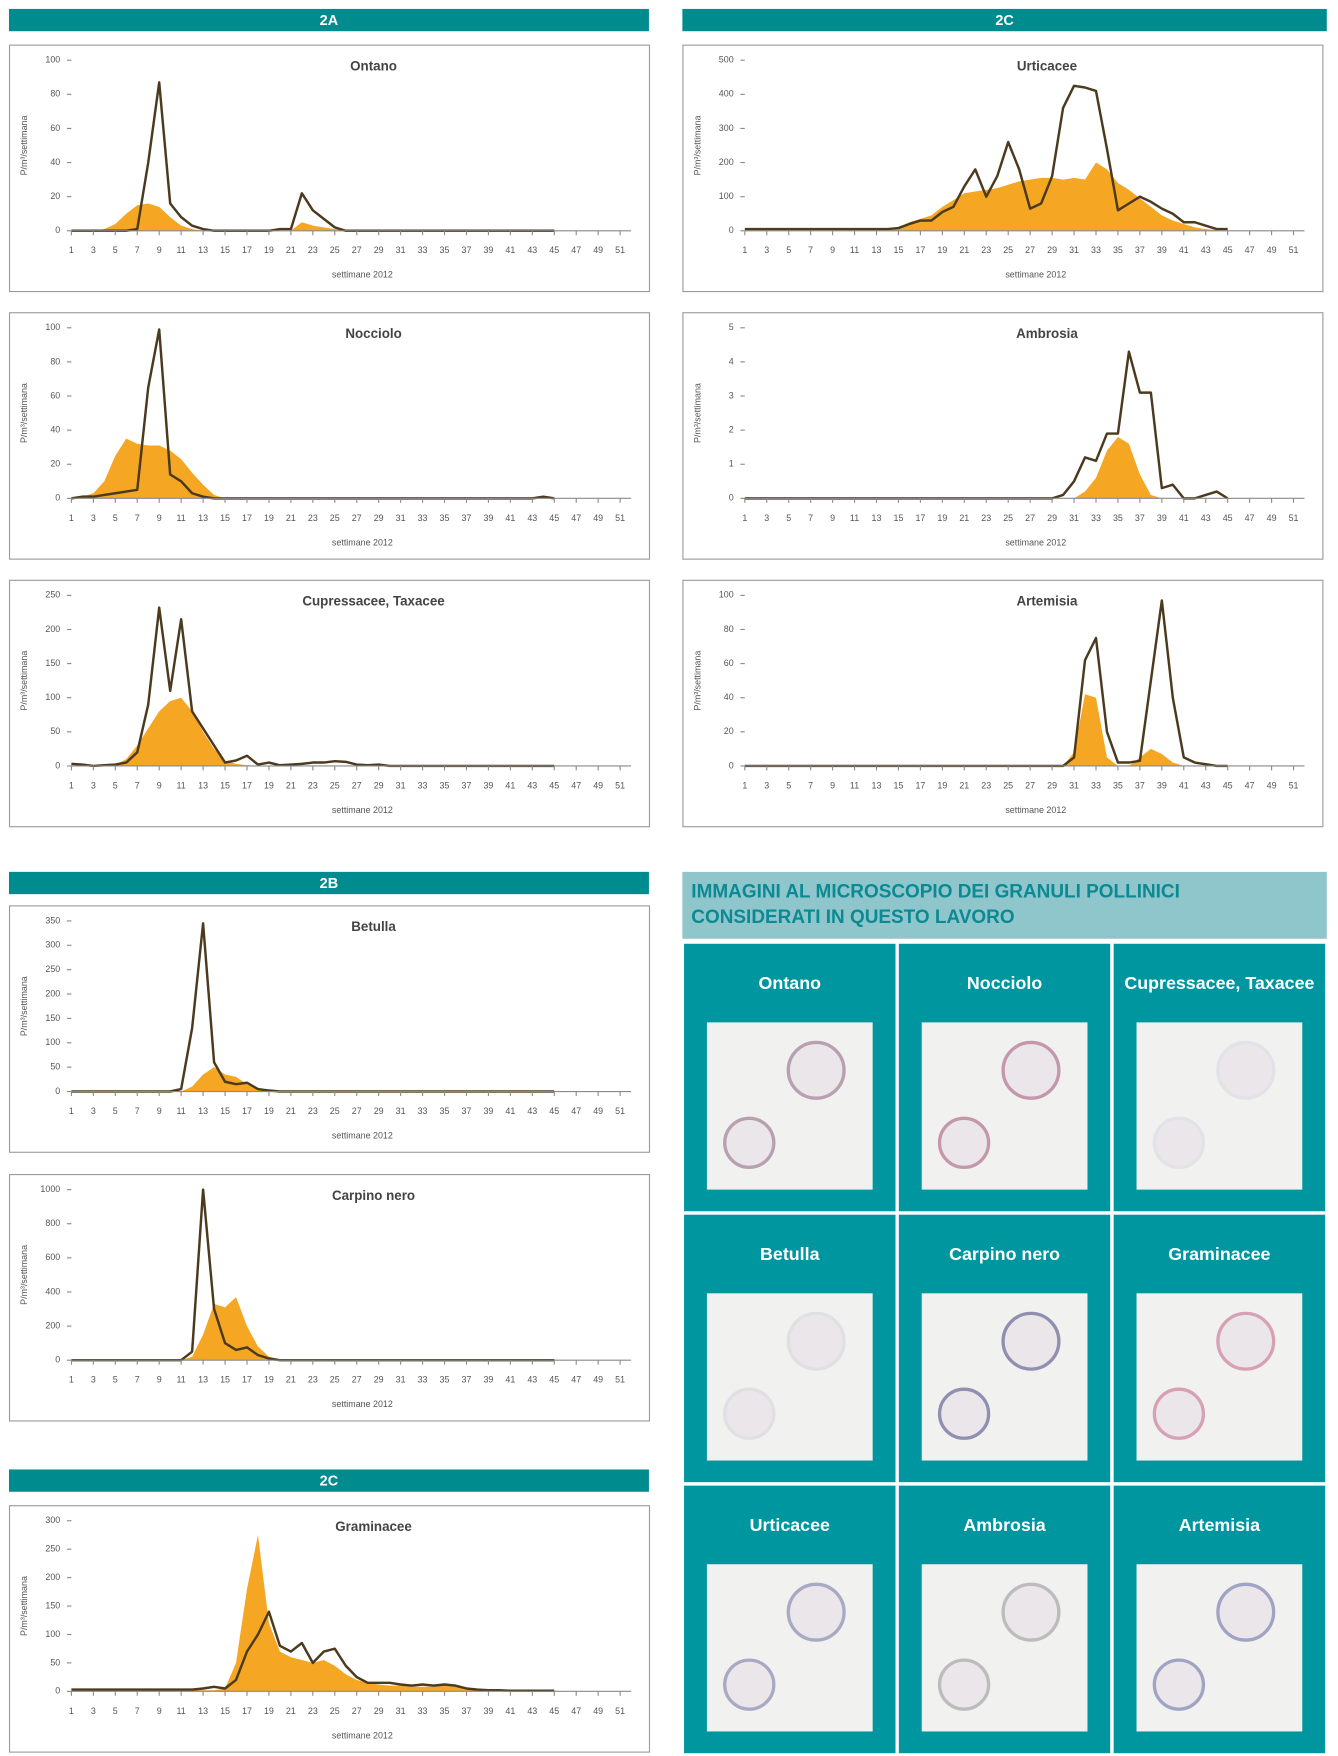 The width and height of the screenshot is (1338, 1756). Describe the element at coordinates (467, 1711) in the screenshot. I see `x-tick-label: 37` at that location.